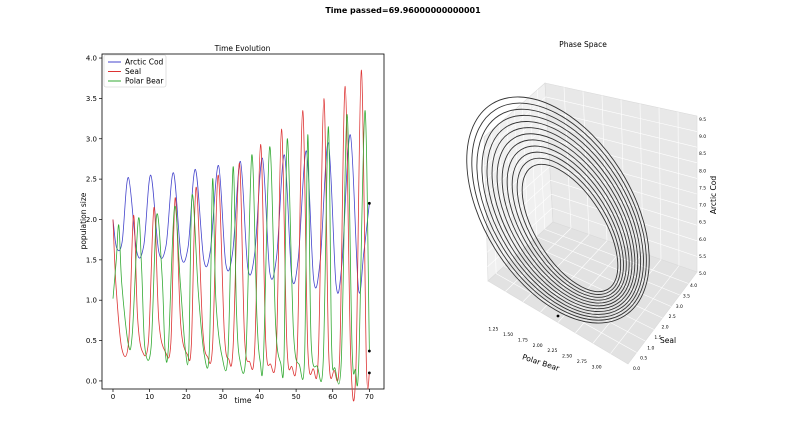  I want to click on arctic-cod-tick-label: 6.5, so click(702, 223).